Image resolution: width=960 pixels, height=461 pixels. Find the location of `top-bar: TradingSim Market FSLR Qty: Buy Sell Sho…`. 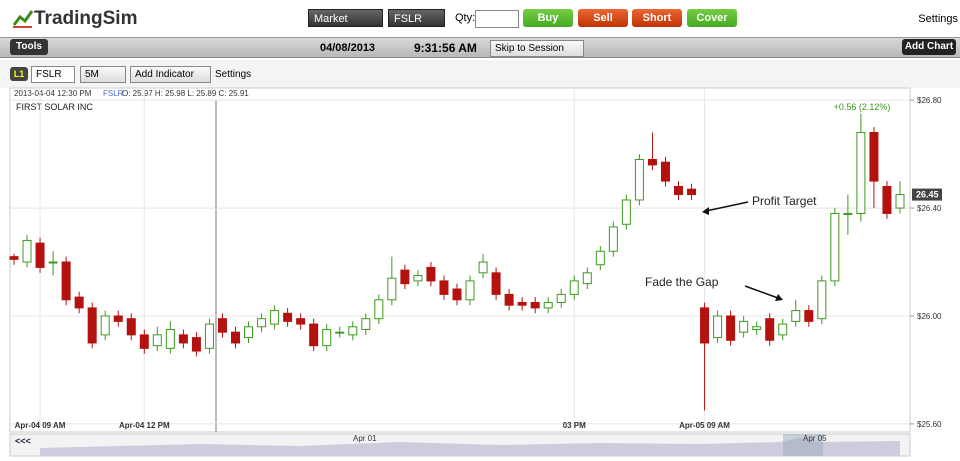

top-bar: TradingSim Market FSLR Qty: Buy Sell Sho… is located at coordinates (480, 18).